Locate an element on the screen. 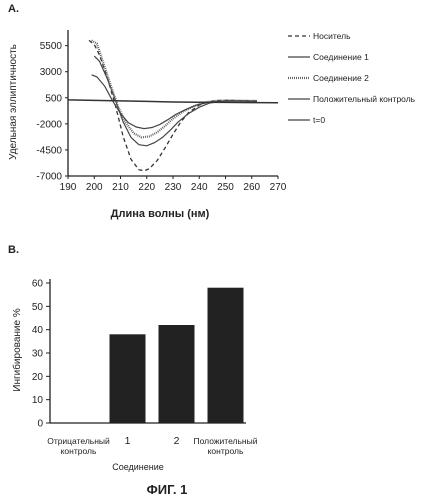 The height and width of the screenshot is (499, 440). chart-b-y-tick-label: 20 is located at coordinates (38, 377).